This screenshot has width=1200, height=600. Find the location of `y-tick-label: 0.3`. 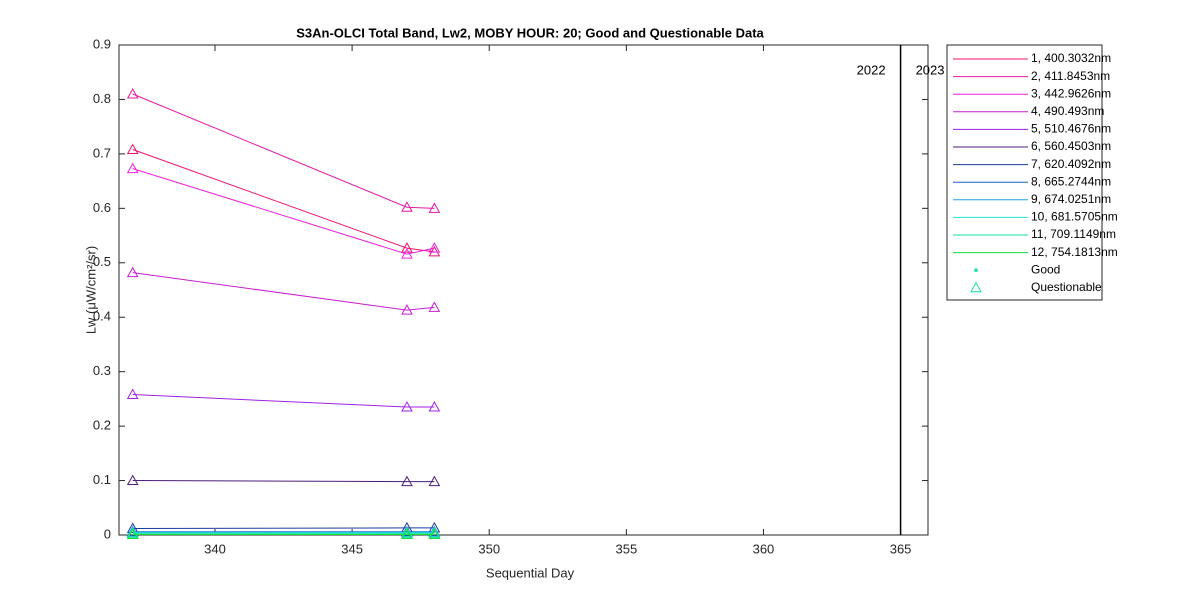

y-tick-label: 0.3 is located at coordinates (102, 370).